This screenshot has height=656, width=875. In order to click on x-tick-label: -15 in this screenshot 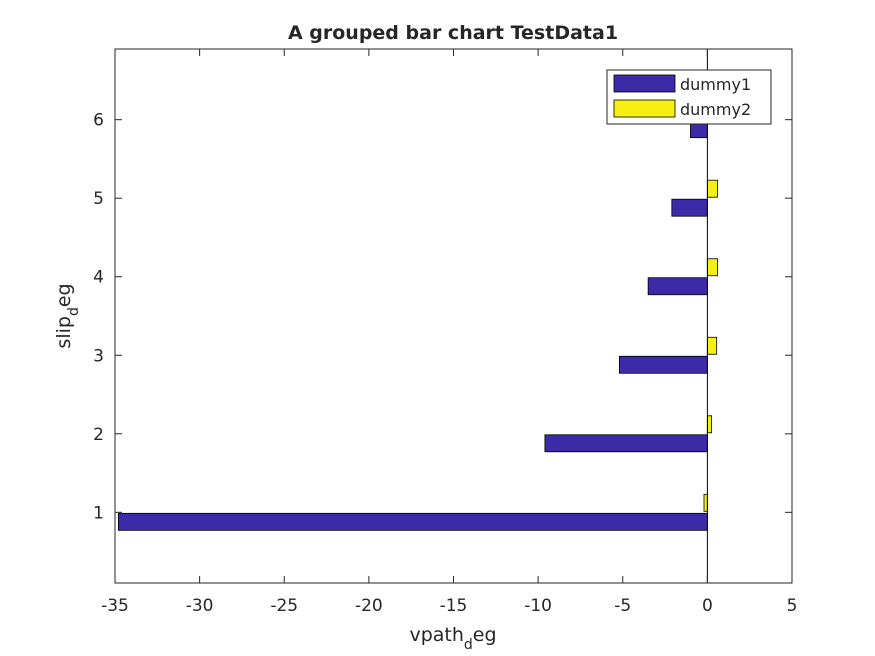, I will do `click(454, 606)`.